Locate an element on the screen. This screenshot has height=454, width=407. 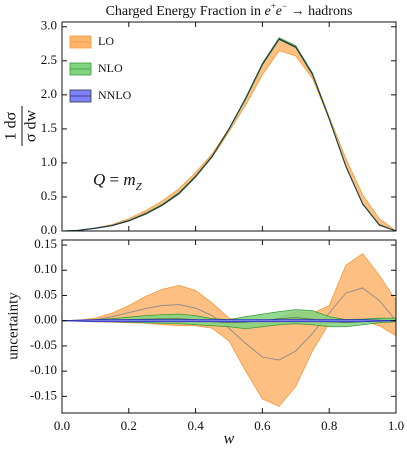
y-tick-label: -0.05 is located at coordinates (43, 344).